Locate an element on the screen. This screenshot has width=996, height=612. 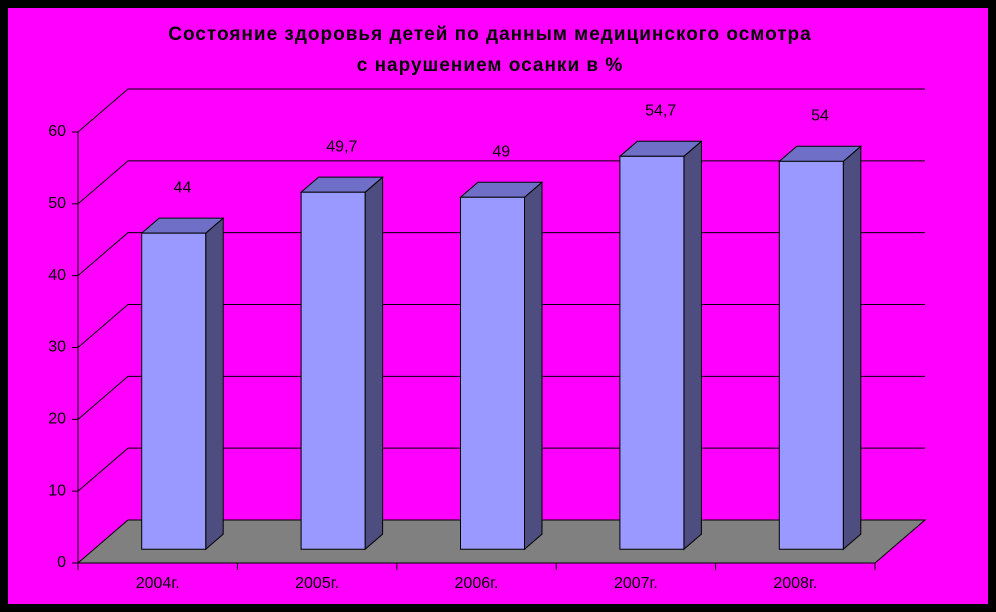
y-tick-label: 0 is located at coordinates (61, 562).